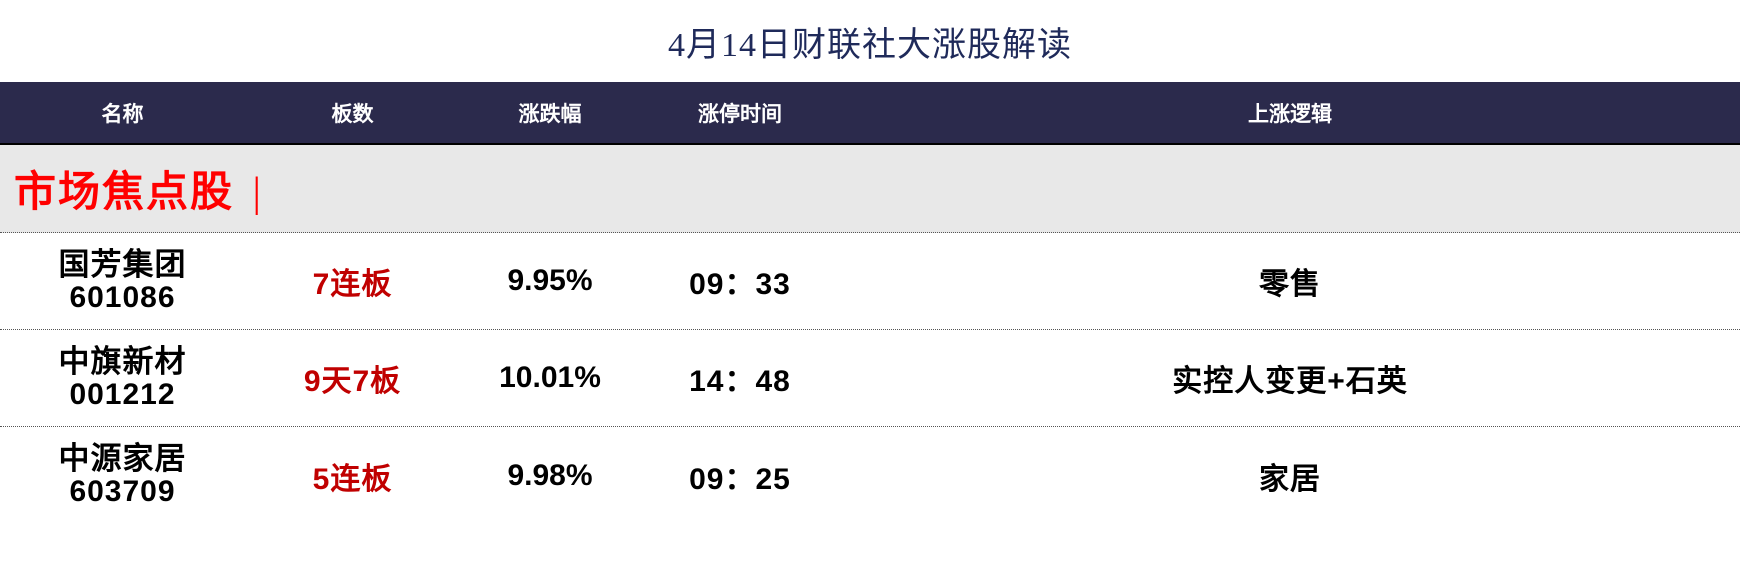 This screenshot has width=1740, height=576. What do you see at coordinates (550, 377) in the screenshot?
I see `cell-change-percent: 10.01%` at bounding box center [550, 377].